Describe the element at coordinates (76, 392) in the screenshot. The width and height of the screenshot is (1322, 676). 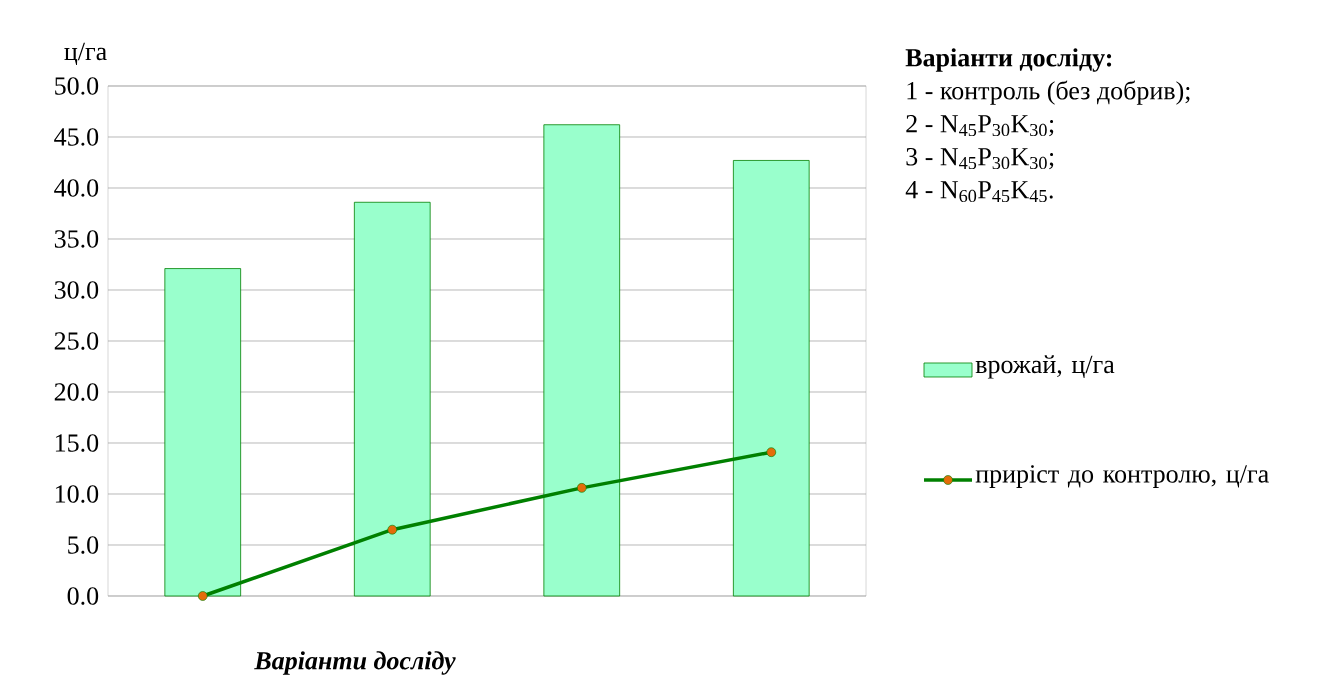
I see `y-tick-label: 20.0` at that location.